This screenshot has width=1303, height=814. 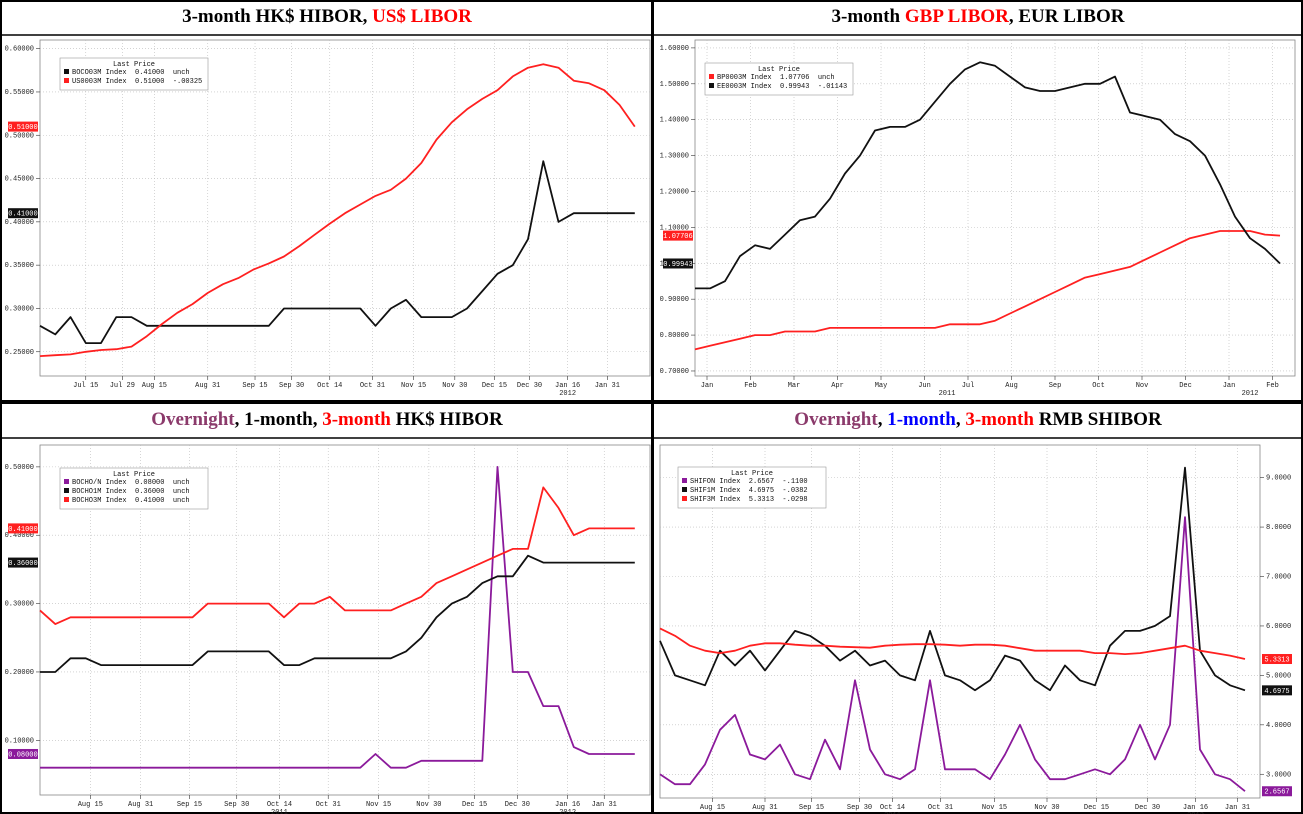 I want to click on y-tick-label: 6.0000, so click(x=1278, y=627).